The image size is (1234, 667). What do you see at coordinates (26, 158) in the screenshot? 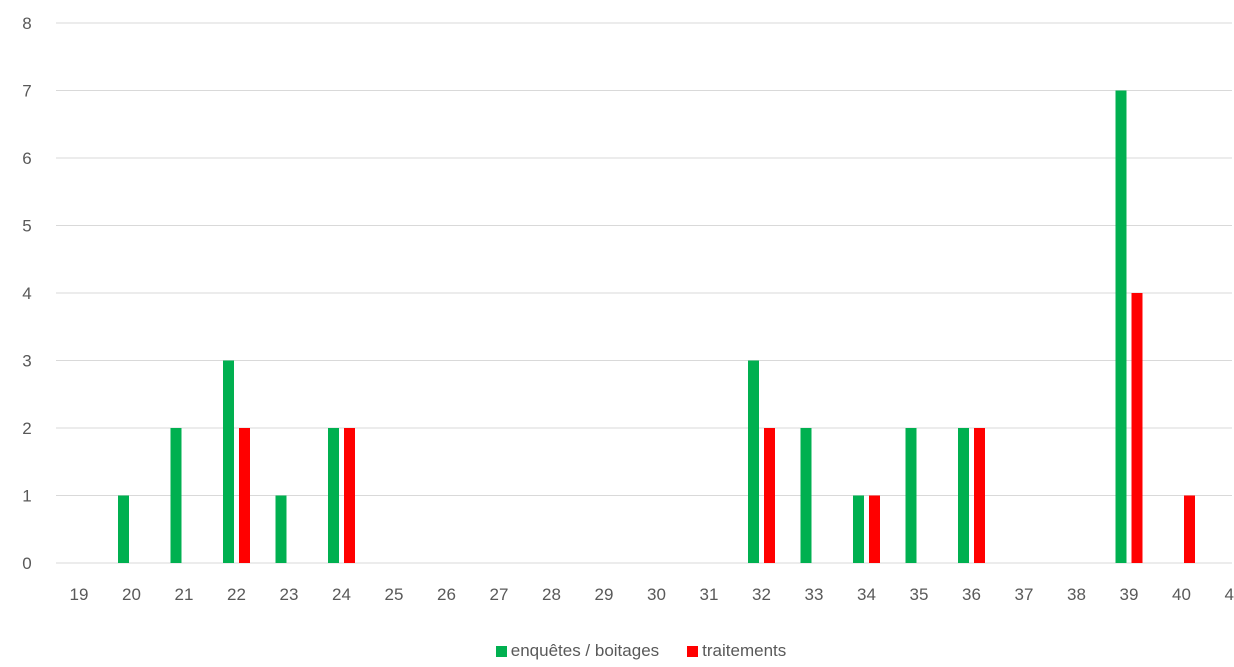
I see `y-tick-label: 6` at bounding box center [26, 158].